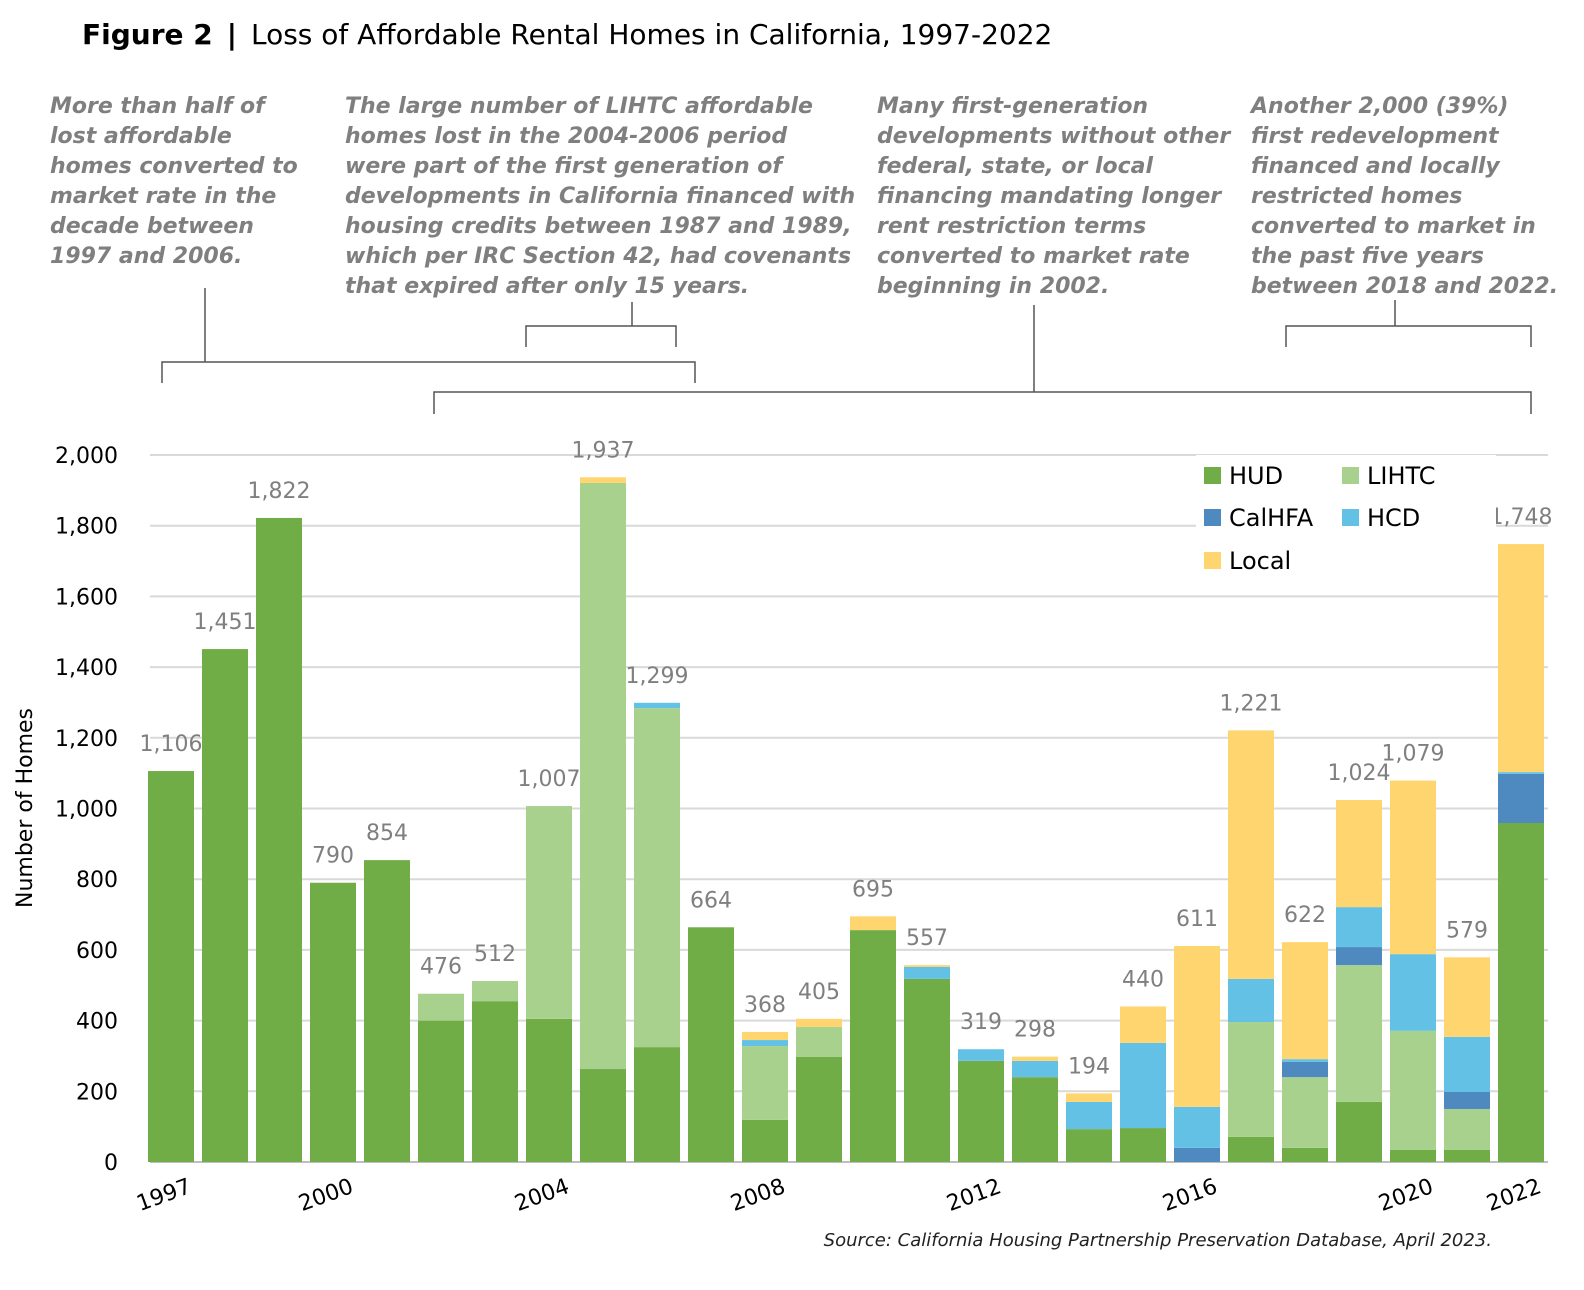 This screenshot has height=1290, width=1584. I want to click on total-label-2022: 1,748, so click(1521, 517).